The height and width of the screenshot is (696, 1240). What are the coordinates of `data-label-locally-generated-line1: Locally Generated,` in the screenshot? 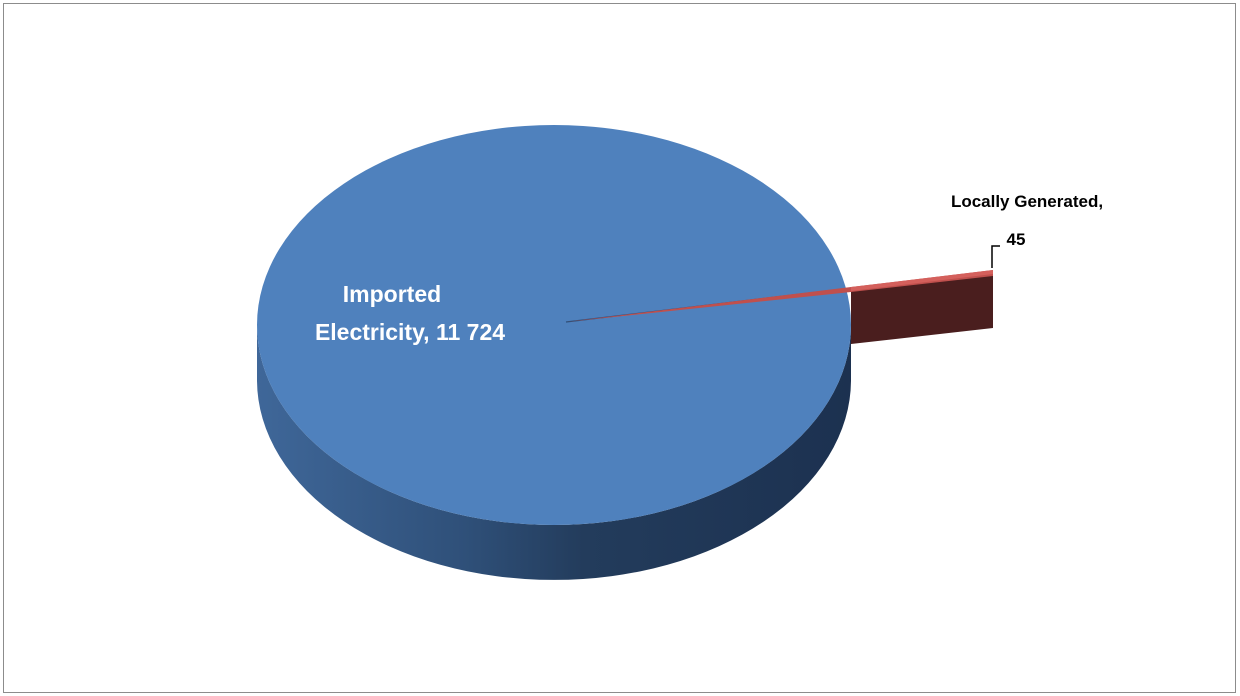 It's located at (1027, 201).